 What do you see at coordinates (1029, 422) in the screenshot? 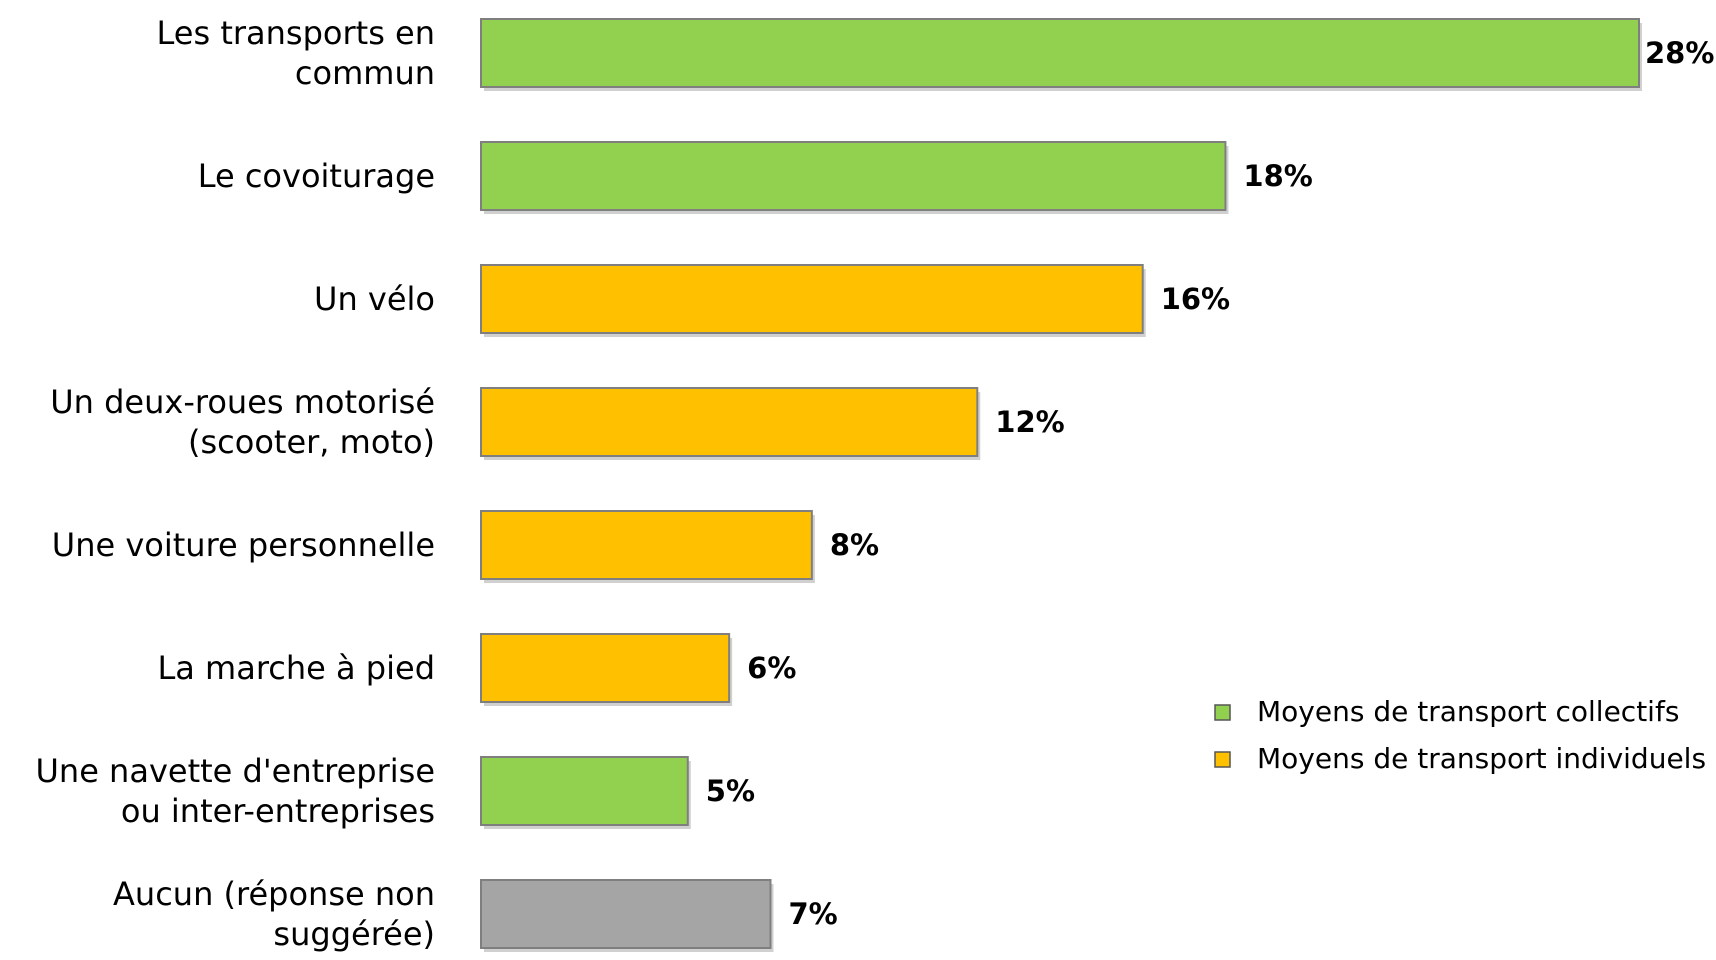
I see `value-label: 12%` at bounding box center [1029, 422].